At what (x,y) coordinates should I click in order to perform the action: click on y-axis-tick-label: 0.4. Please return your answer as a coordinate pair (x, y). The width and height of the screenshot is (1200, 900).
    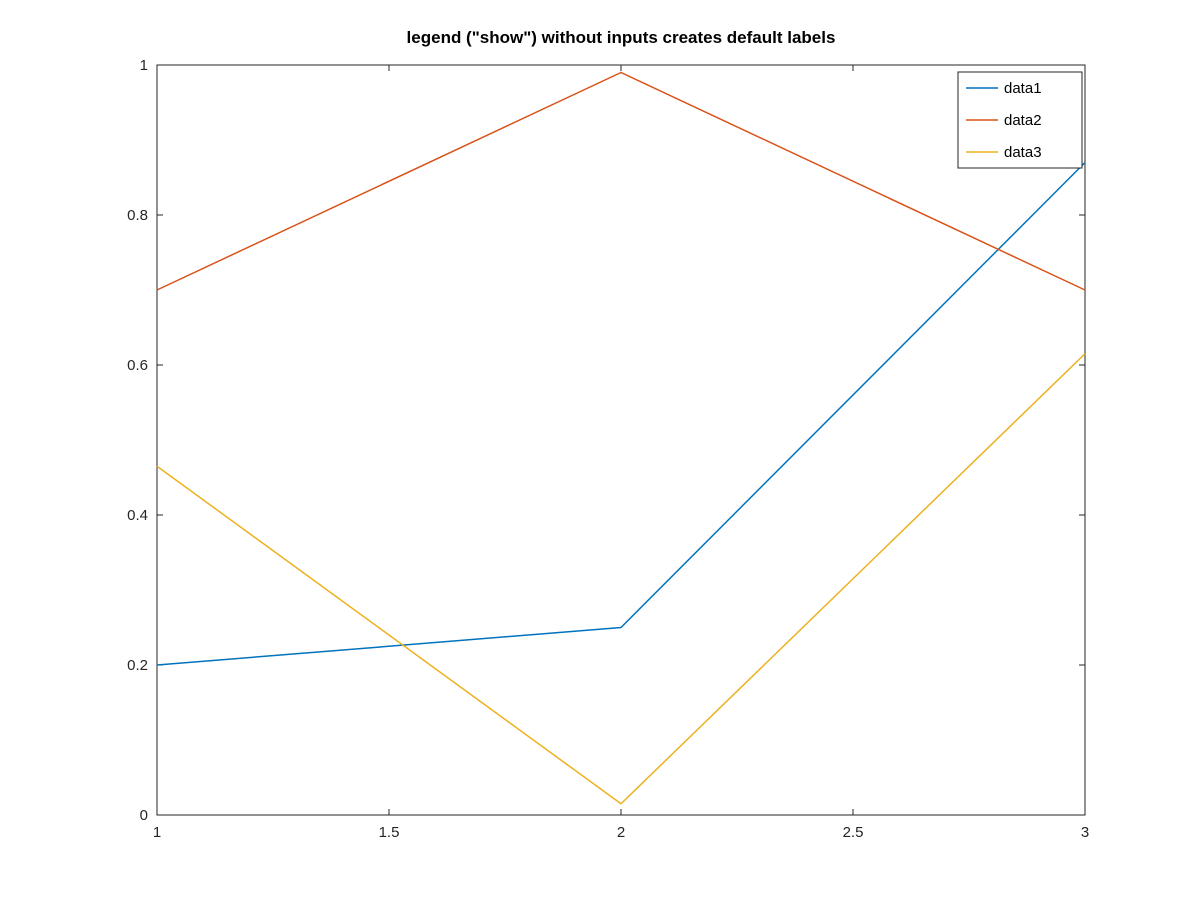
    Looking at the image, I should click on (137, 515).